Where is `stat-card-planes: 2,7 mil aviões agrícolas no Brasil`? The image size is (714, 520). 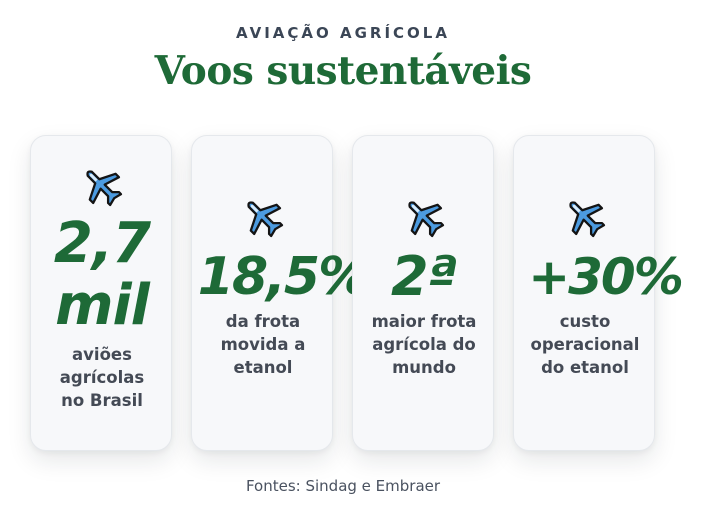 stat-card-planes: 2,7 mil aviões agrícolas no Brasil is located at coordinates (101, 293).